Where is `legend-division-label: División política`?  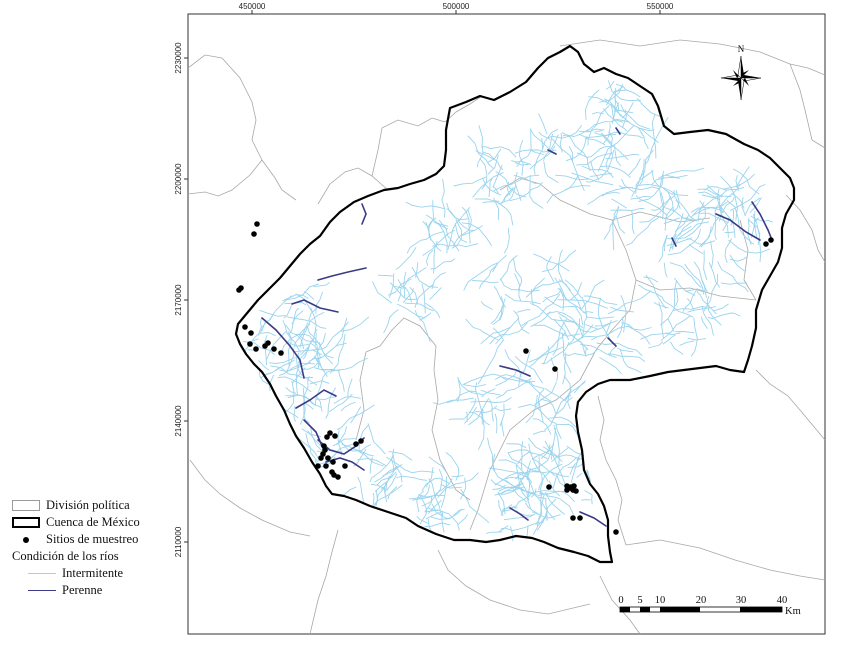 legend-division-label: División política is located at coordinates (88, 505).